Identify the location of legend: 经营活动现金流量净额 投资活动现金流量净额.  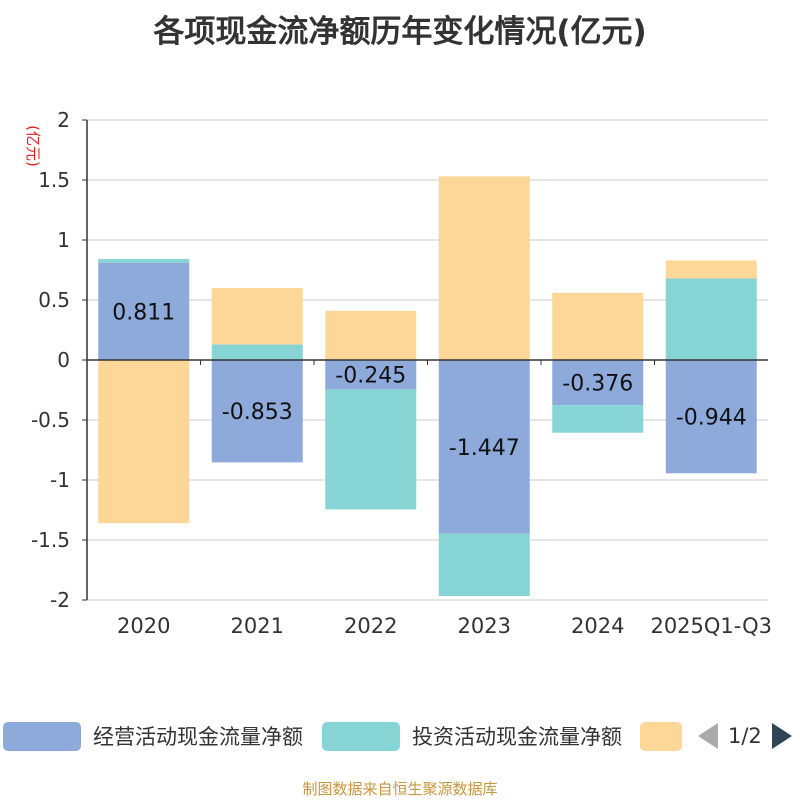
(400, 736).